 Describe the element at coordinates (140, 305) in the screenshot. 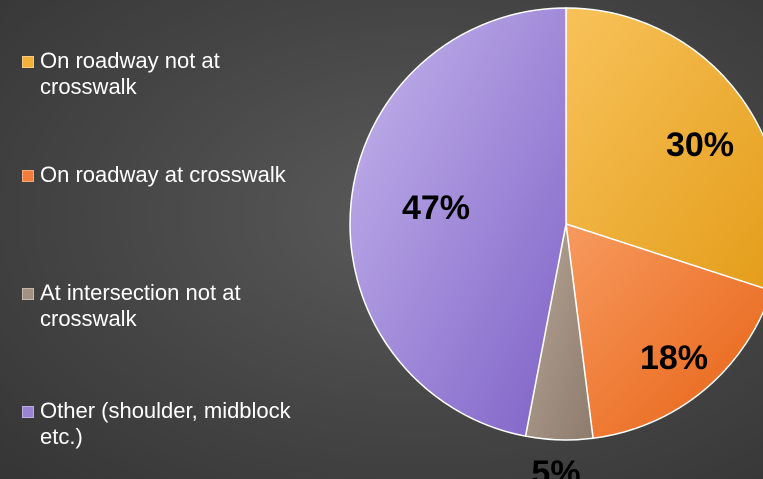

I see `legend-label: At intersection not at crosswalk` at that location.